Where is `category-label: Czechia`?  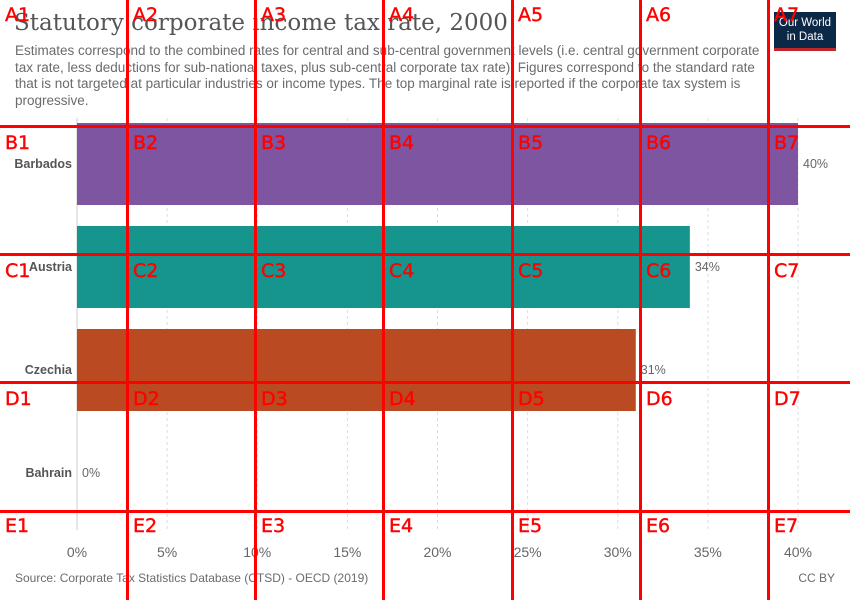
category-label: Czechia is located at coordinates (49, 370).